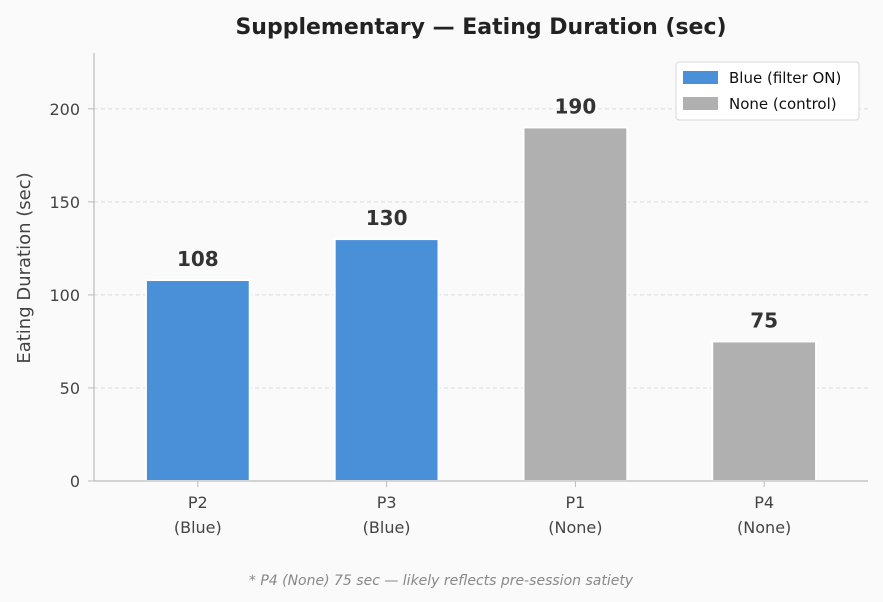  I want to click on data-label-p4: 75, so click(764, 320).